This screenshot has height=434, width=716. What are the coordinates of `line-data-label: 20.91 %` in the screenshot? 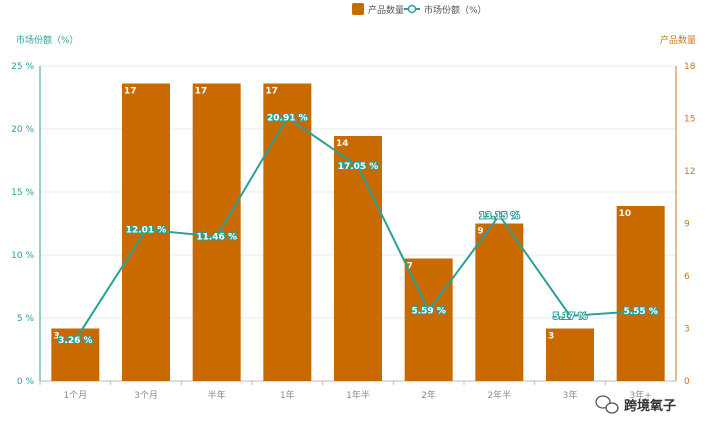 It's located at (287, 119).